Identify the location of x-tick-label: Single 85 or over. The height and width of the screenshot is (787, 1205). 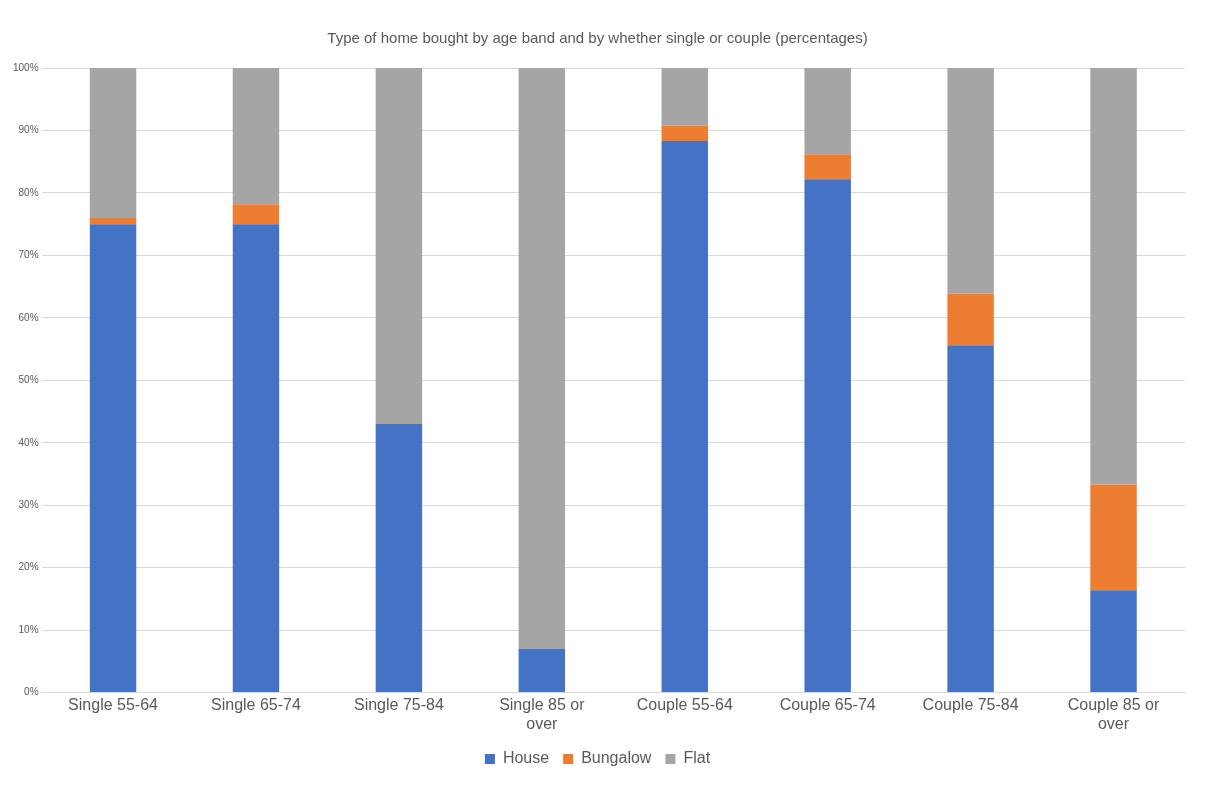
(542, 713).